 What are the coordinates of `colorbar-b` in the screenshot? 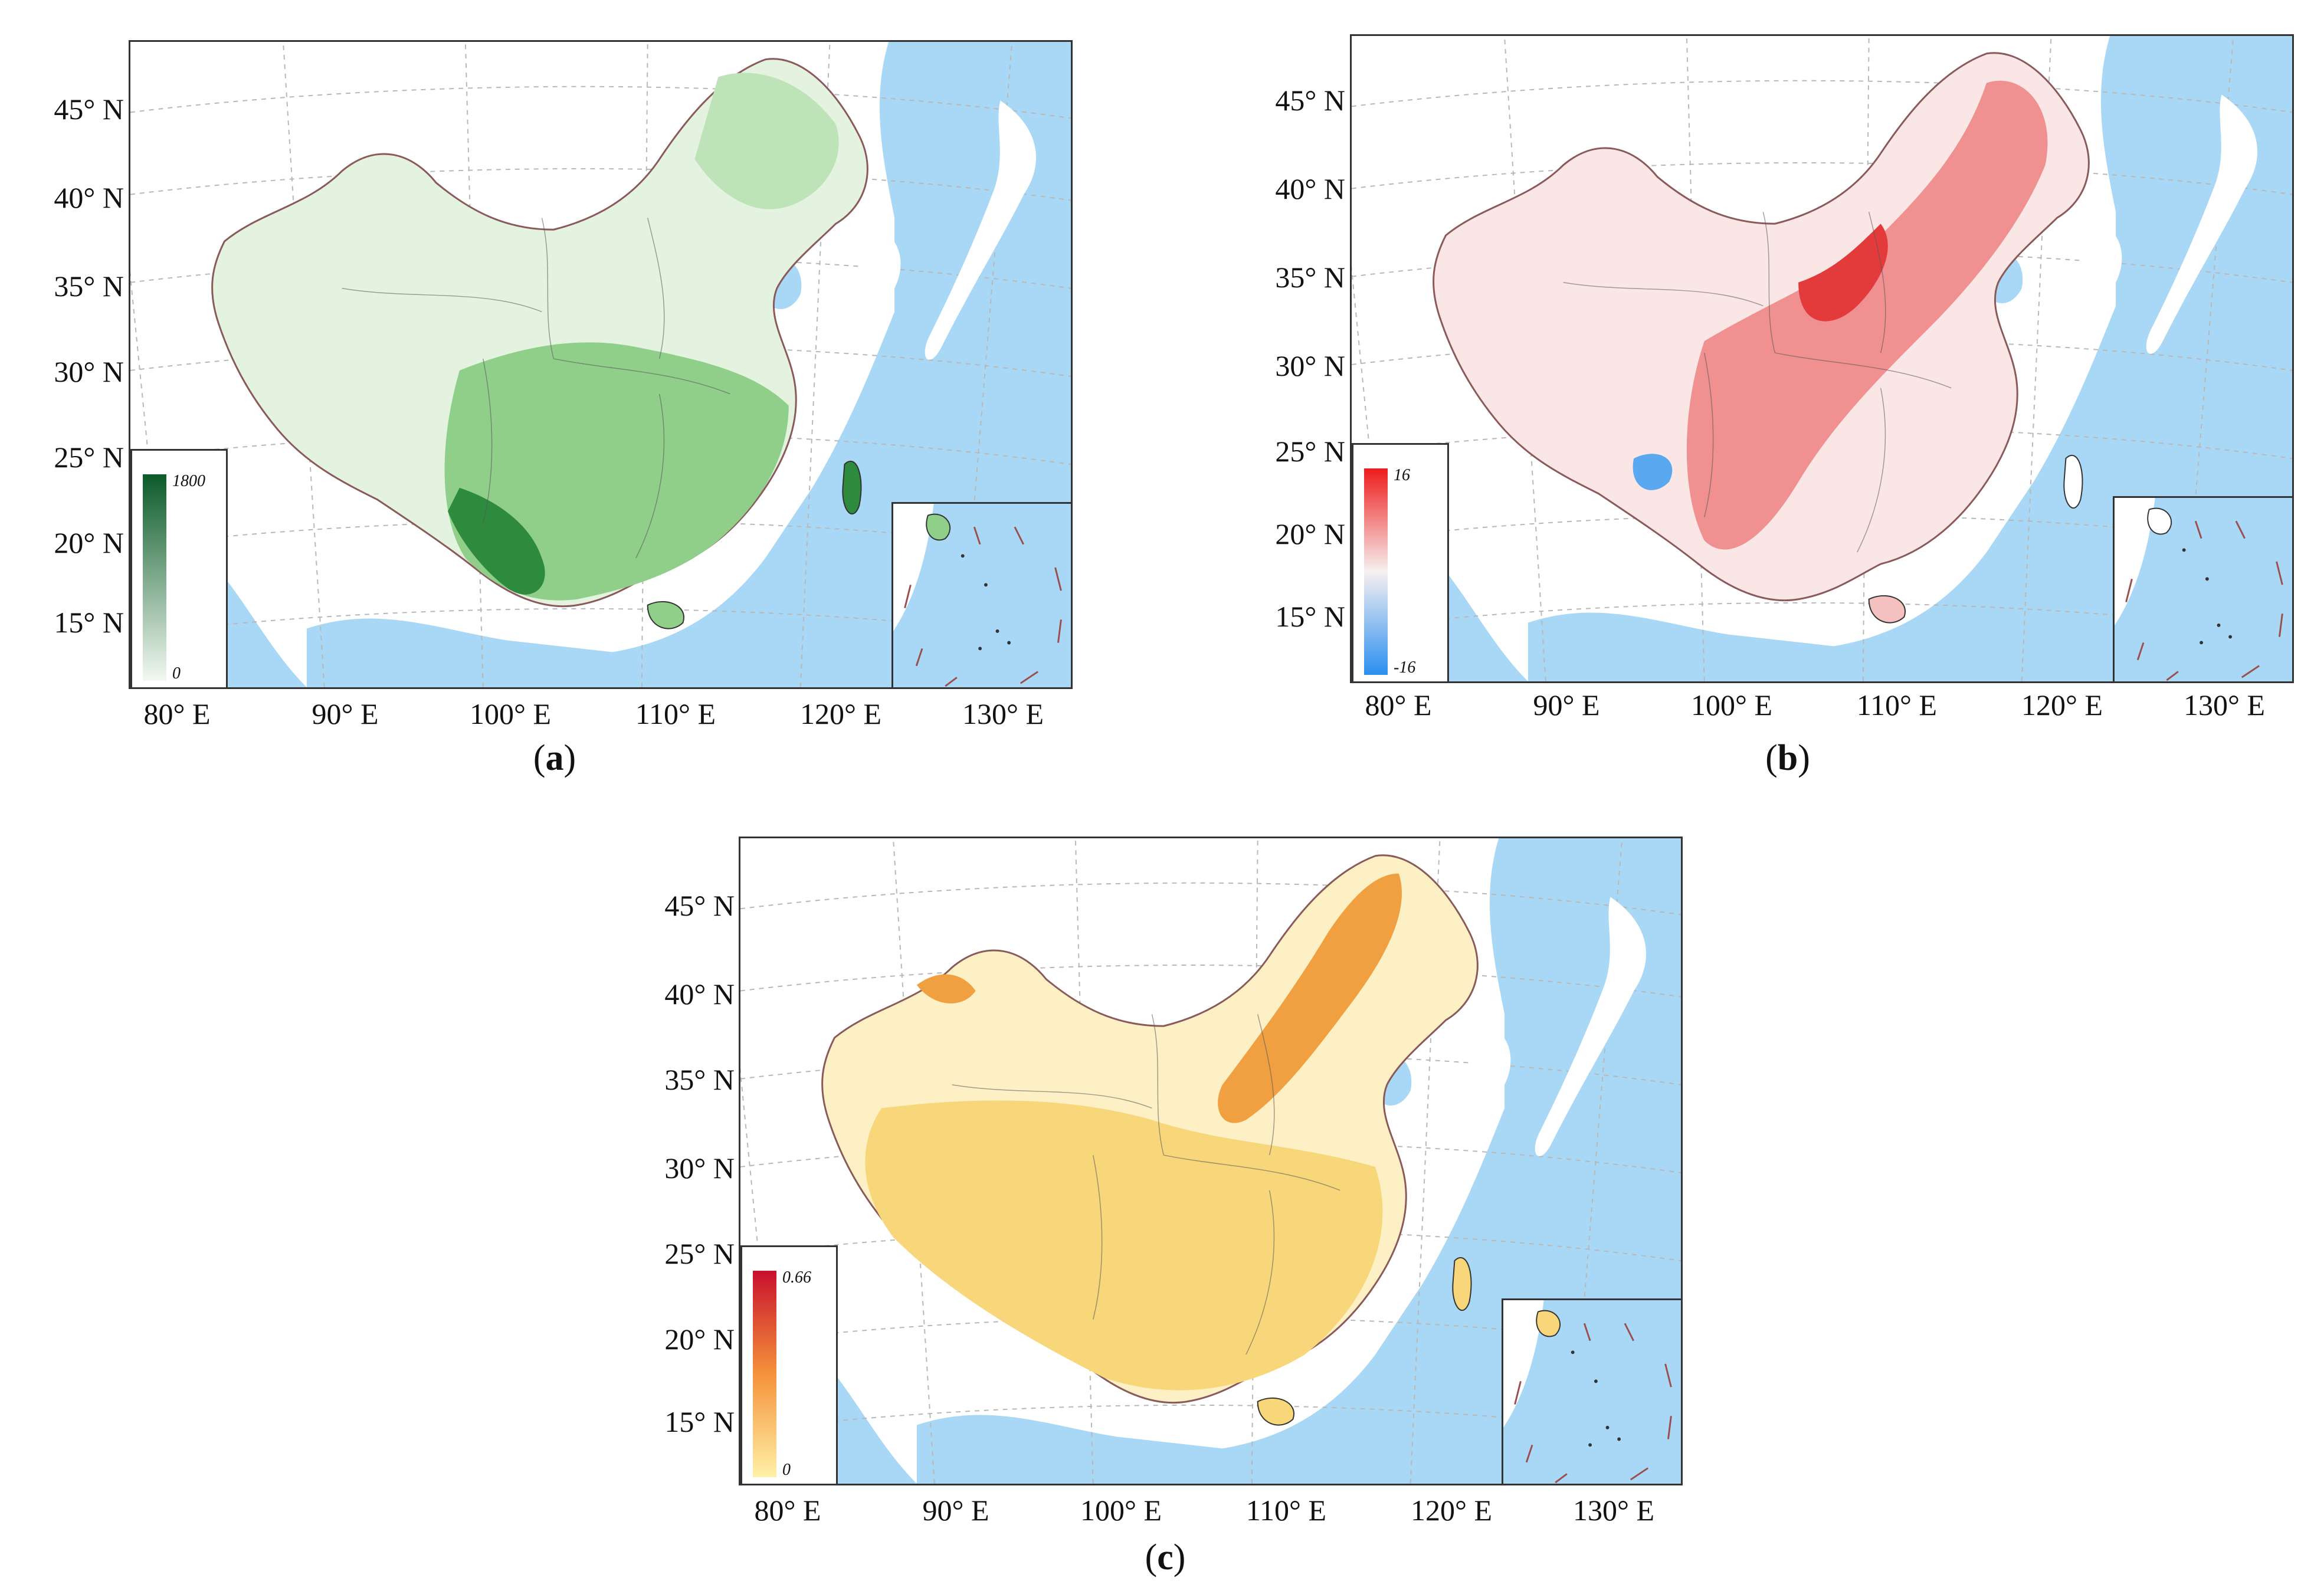 It's located at (1376, 571).